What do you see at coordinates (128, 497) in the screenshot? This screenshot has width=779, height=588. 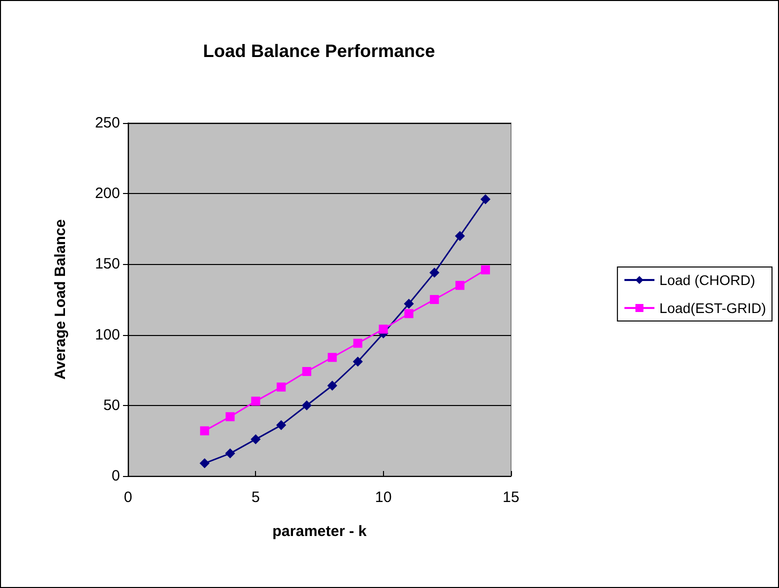 I see `x-tick-label: 0` at bounding box center [128, 497].